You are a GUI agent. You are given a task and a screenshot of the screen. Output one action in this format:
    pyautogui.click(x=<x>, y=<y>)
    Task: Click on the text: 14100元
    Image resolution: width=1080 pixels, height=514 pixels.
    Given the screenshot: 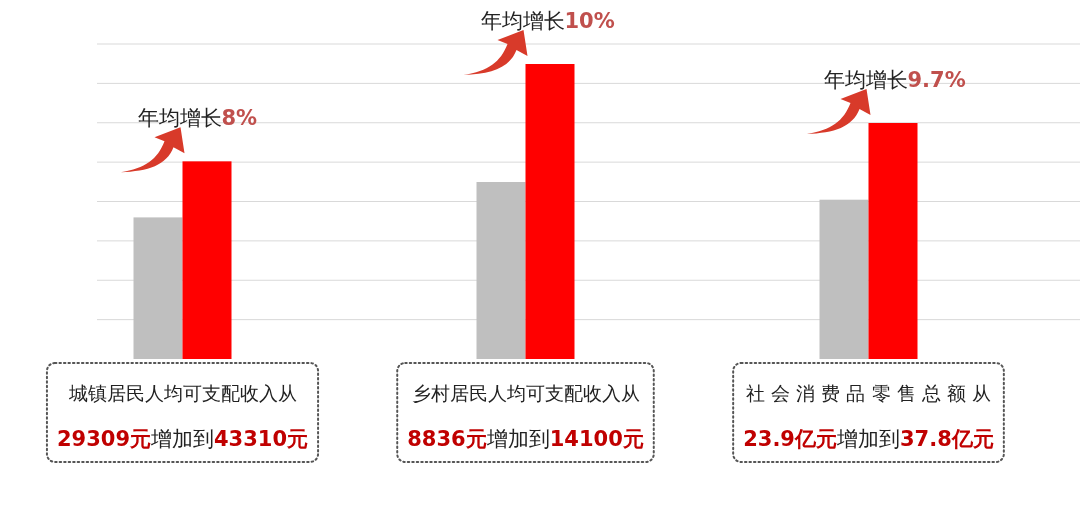 What is the action you would take?
    pyautogui.click(x=596, y=439)
    